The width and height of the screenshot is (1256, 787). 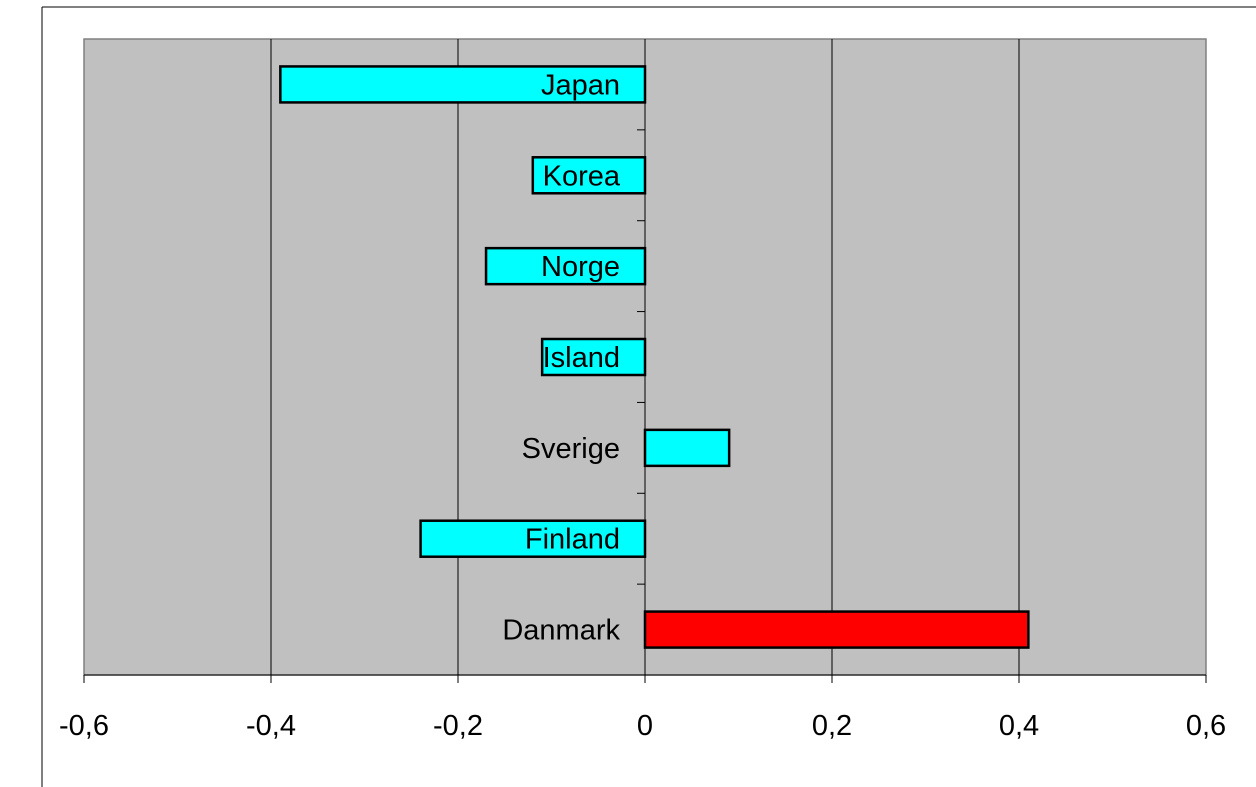 I want to click on category-label-finland: Finland, so click(x=572, y=540).